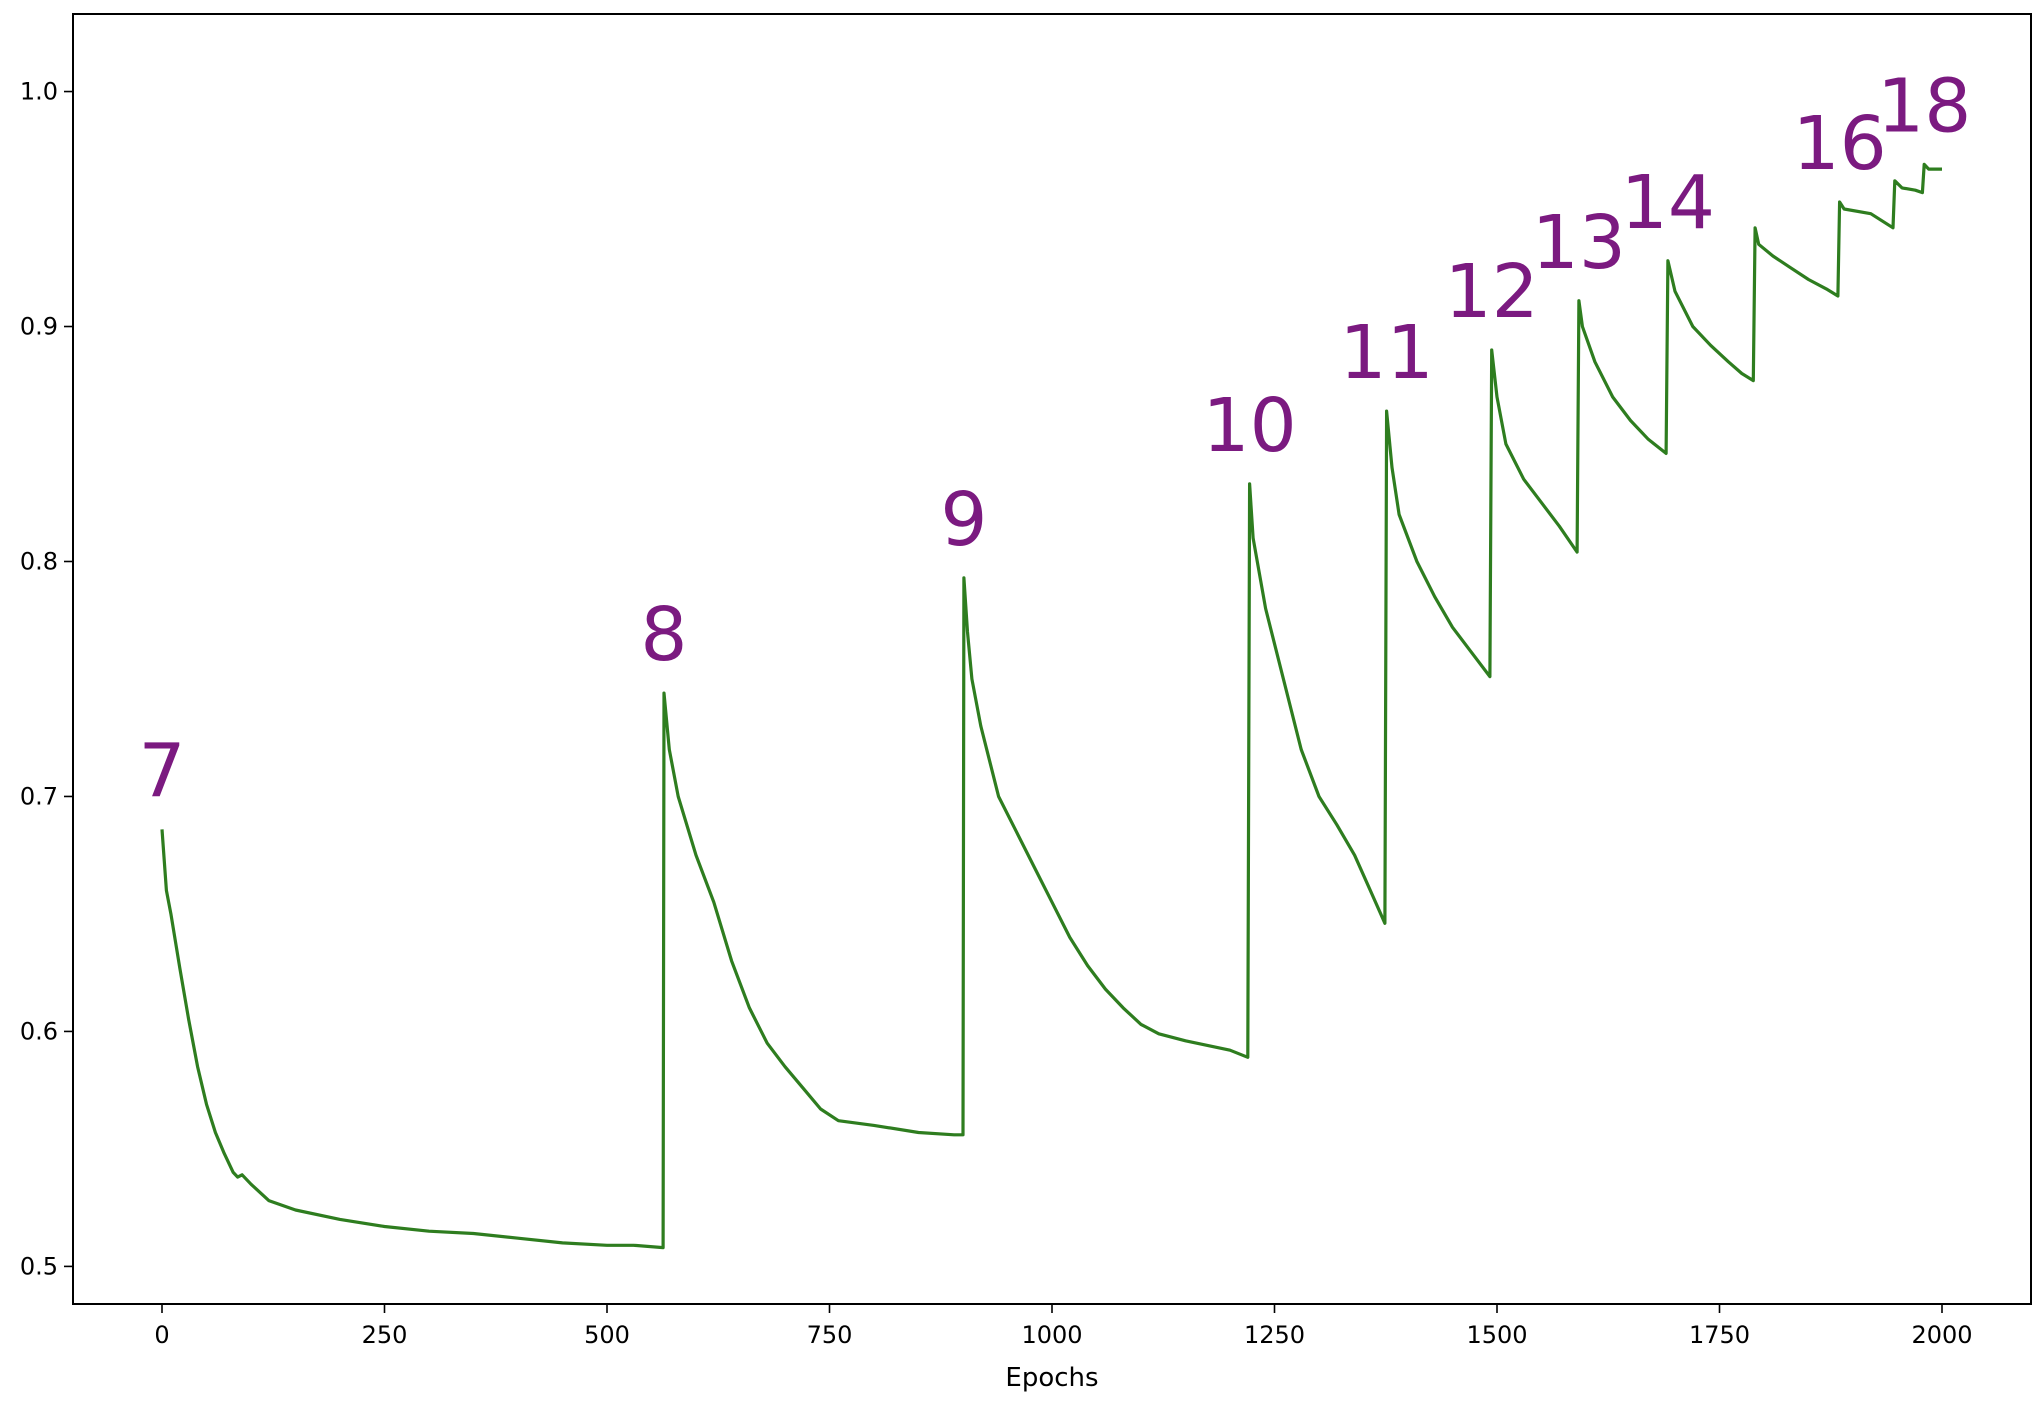 The height and width of the screenshot is (1408, 2044). What do you see at coordinates (963, 520) in the screenshot?
I see `annotation-label: 9` at bounding box center [963, 520].